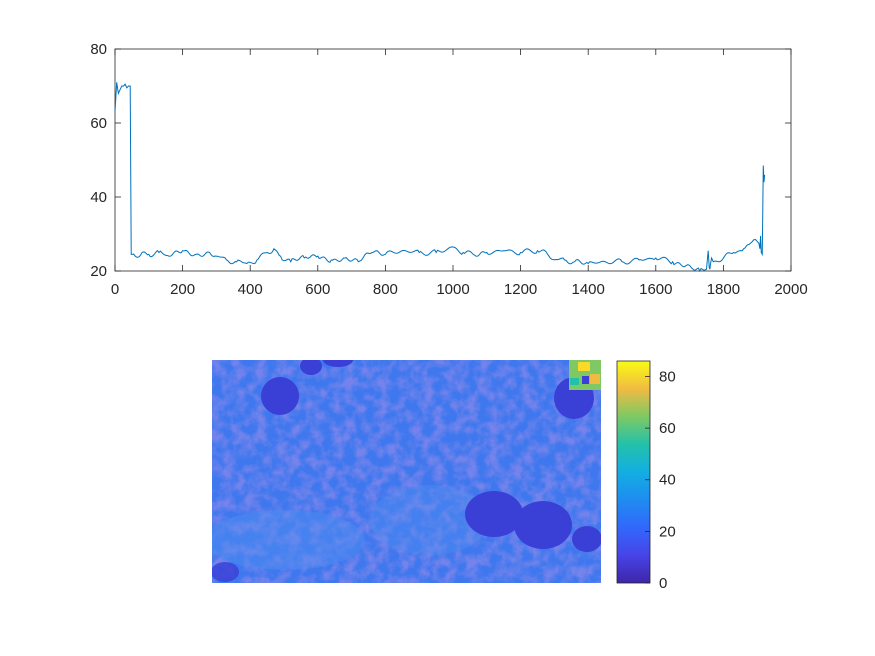 This screenshot has height=656, width=875. I want to click on colorbar-ticks: 0 20 40 60 80, so click(660, 480).